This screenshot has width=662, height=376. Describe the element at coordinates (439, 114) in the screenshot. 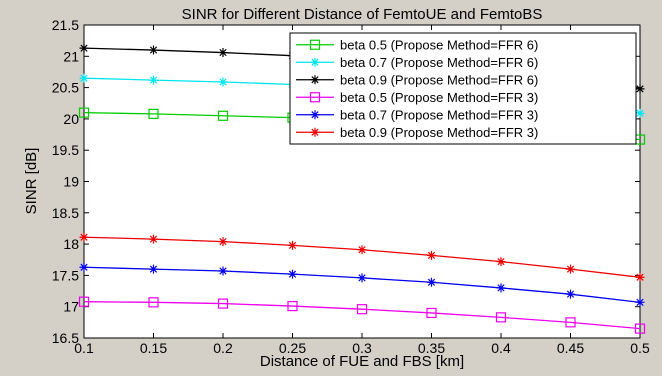

I see `legend-label: beta 0.7 (Propose Method=FFR 3)` at that location.